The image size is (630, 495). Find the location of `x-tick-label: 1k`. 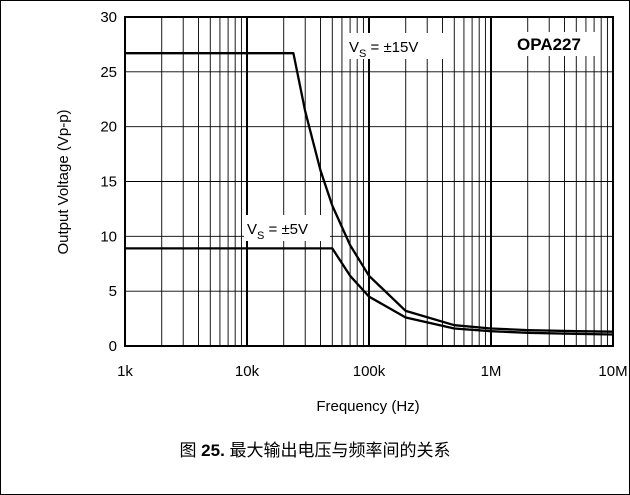

x-tick-label: 1k is located at coordinates (125, 371).